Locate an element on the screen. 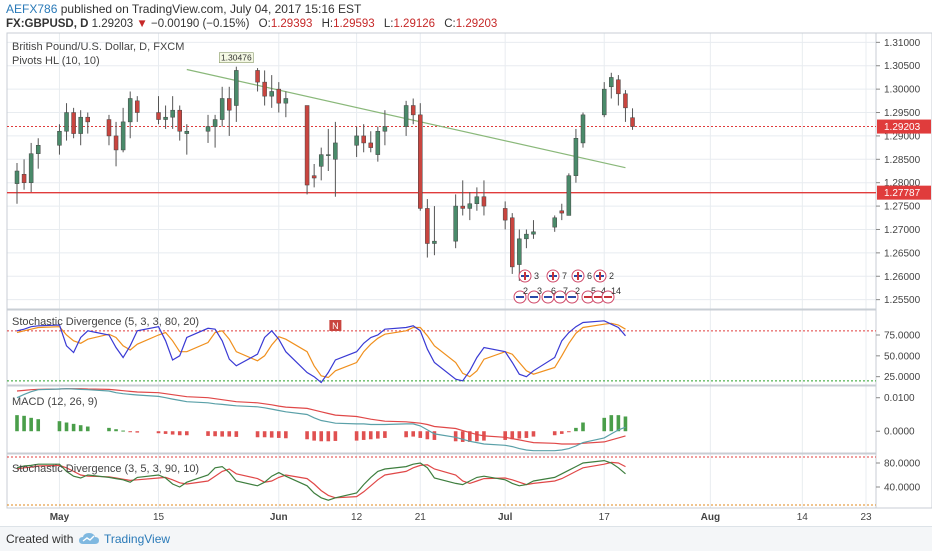  support-price-label: 1.27787 is located at coordinates (902, 193).